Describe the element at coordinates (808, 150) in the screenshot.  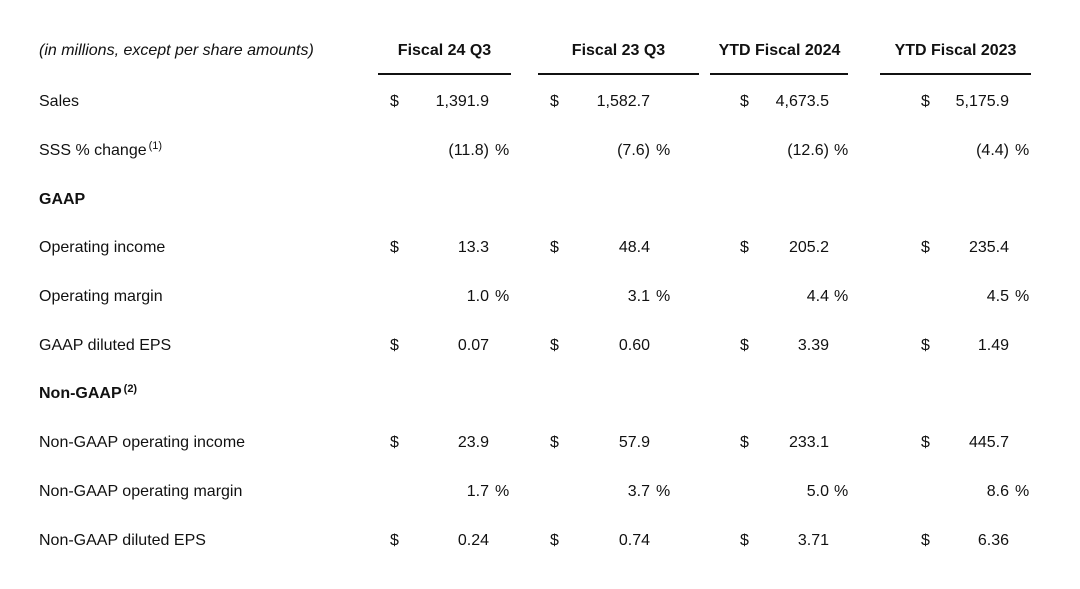
I see `cell-value: (12.6)` at that location.